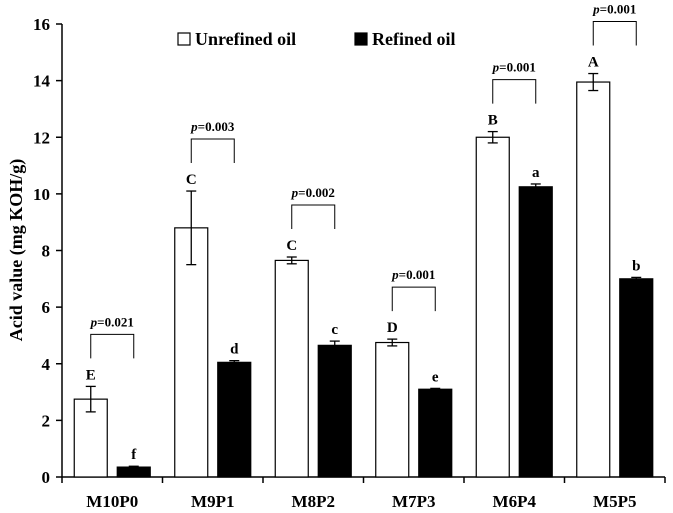 This screenshot has width=673, height=513. Describe the element at coordinates (46, 364) in the screenshot. I see `y-tick-label: 4` at that location.